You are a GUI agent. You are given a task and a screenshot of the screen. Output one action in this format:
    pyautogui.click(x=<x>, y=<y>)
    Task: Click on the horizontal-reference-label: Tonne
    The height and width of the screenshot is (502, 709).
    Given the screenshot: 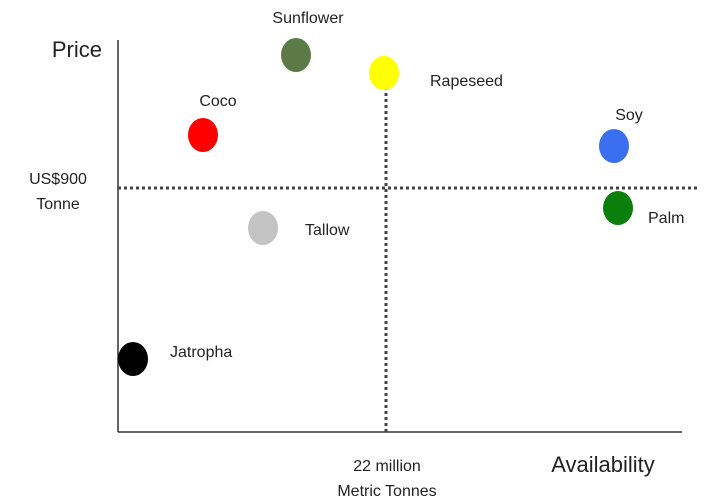 What is the action you would take?
    pyautogui.click(x=58, y=204)
    